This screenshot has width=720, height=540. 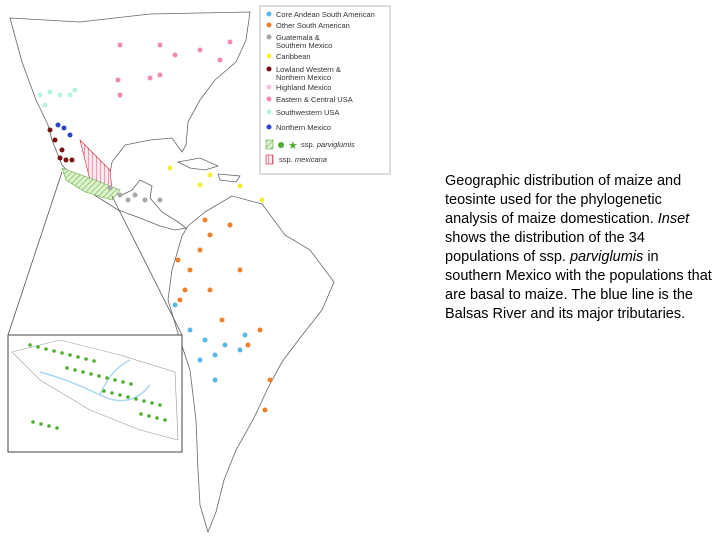 What do you see at coordinates (325, 14) in the screenshot?
I see `legend-label: Core Andean South American` at bounding box center [325, 14].